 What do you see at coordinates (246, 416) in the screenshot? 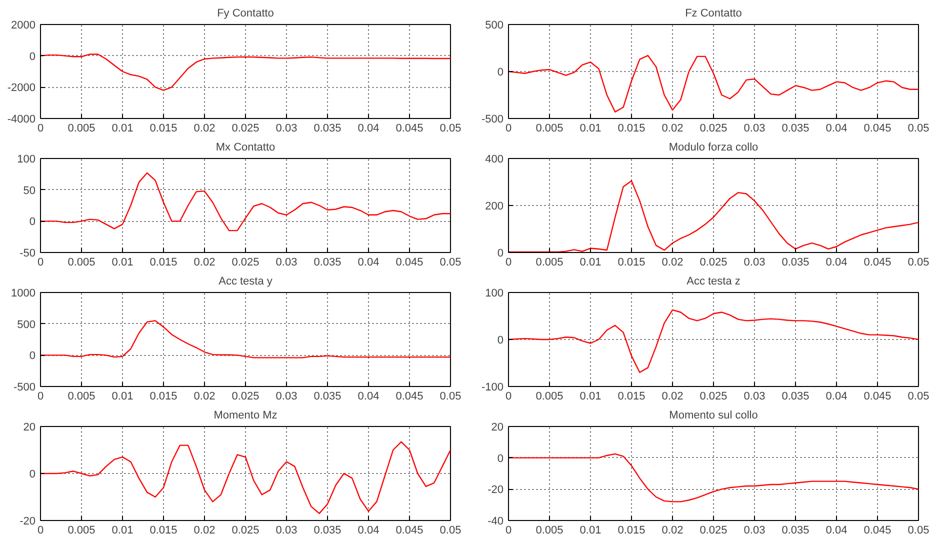
I see `chart-title: Momento Mz` at bounding box center [246, 416].